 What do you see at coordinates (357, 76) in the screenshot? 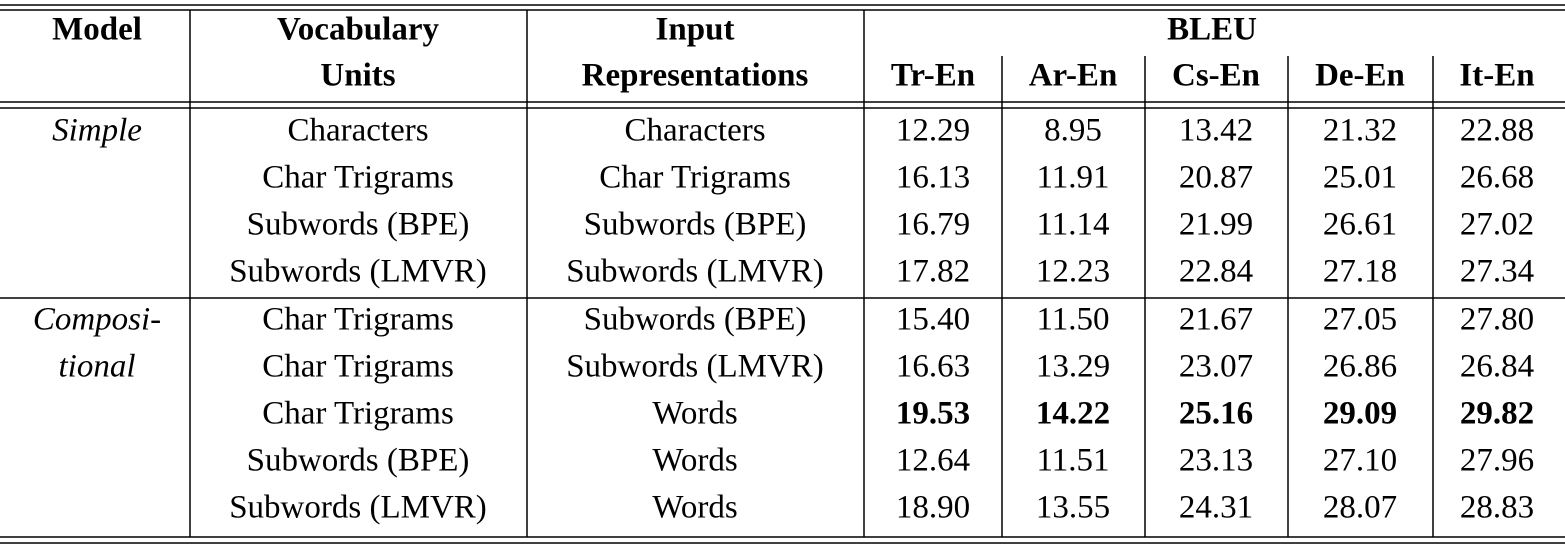
I see `header-vocabulary: Units` at bounding box center [357, 76].